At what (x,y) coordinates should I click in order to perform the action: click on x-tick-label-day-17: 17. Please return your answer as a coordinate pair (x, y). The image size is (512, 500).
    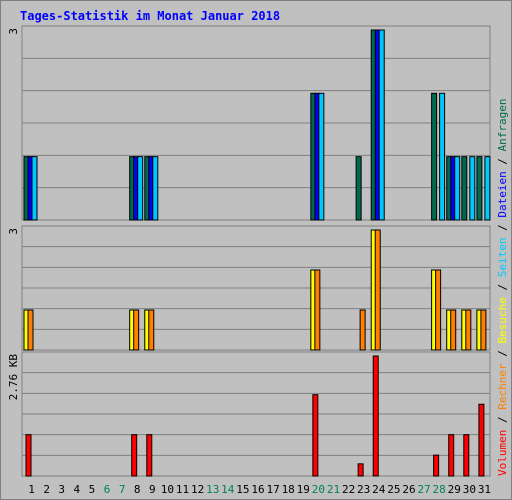
    Looking at the image, I should click on (272, 489).